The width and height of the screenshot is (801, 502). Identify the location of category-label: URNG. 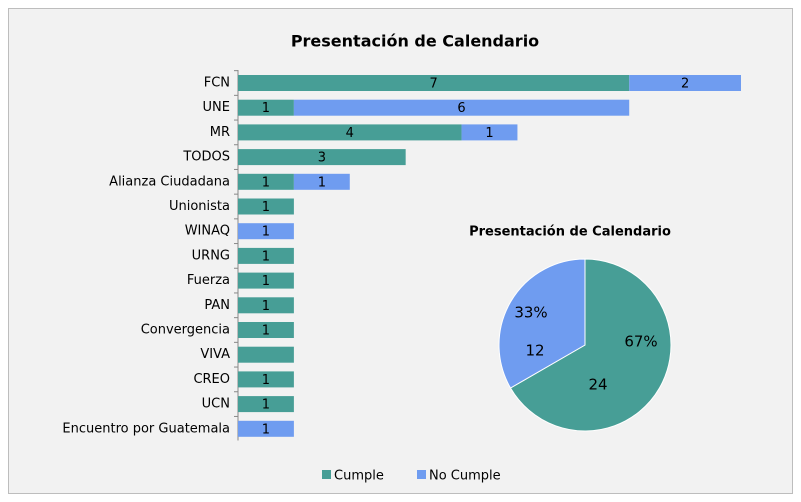
(211, 255).